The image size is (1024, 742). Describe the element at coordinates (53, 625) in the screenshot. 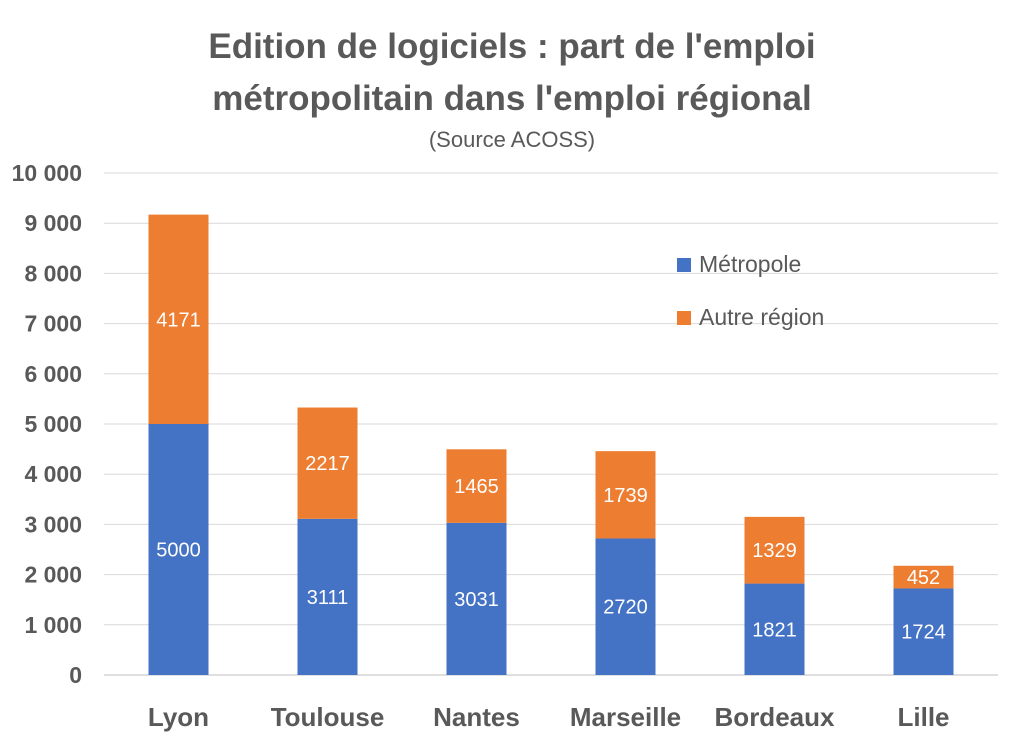

I see `y-tick-label: 1 000` at that location.